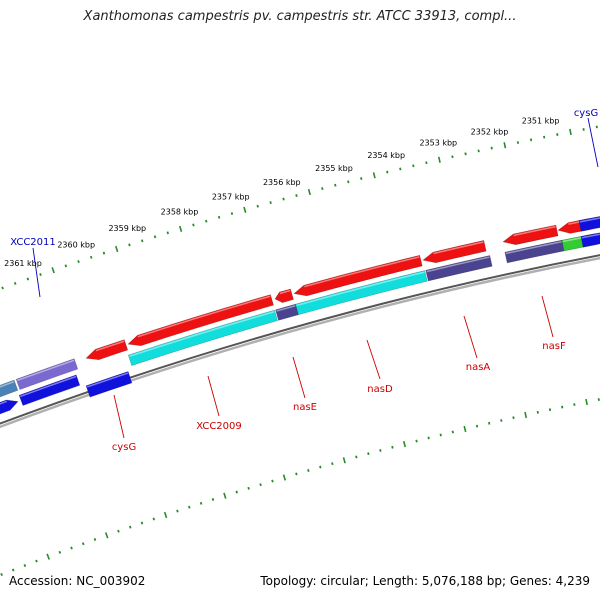 This screenshot has height=600, width=600. I want to click on kbp-label: 2361 kbp, so click(23, 263).